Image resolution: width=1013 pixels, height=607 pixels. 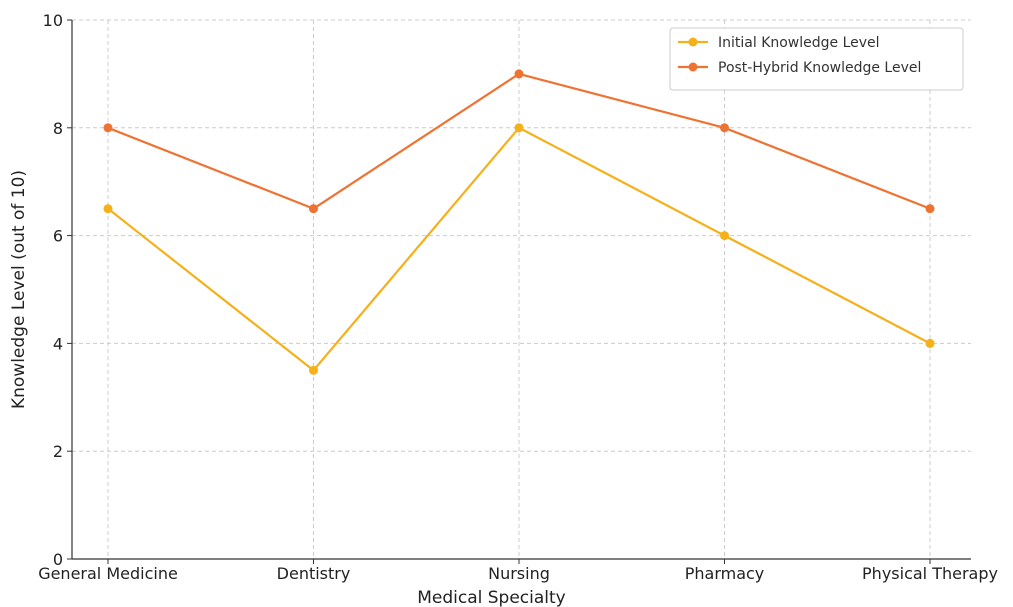 I want to click on x-tick-label: Dentistry, so click(x=314, y=573).